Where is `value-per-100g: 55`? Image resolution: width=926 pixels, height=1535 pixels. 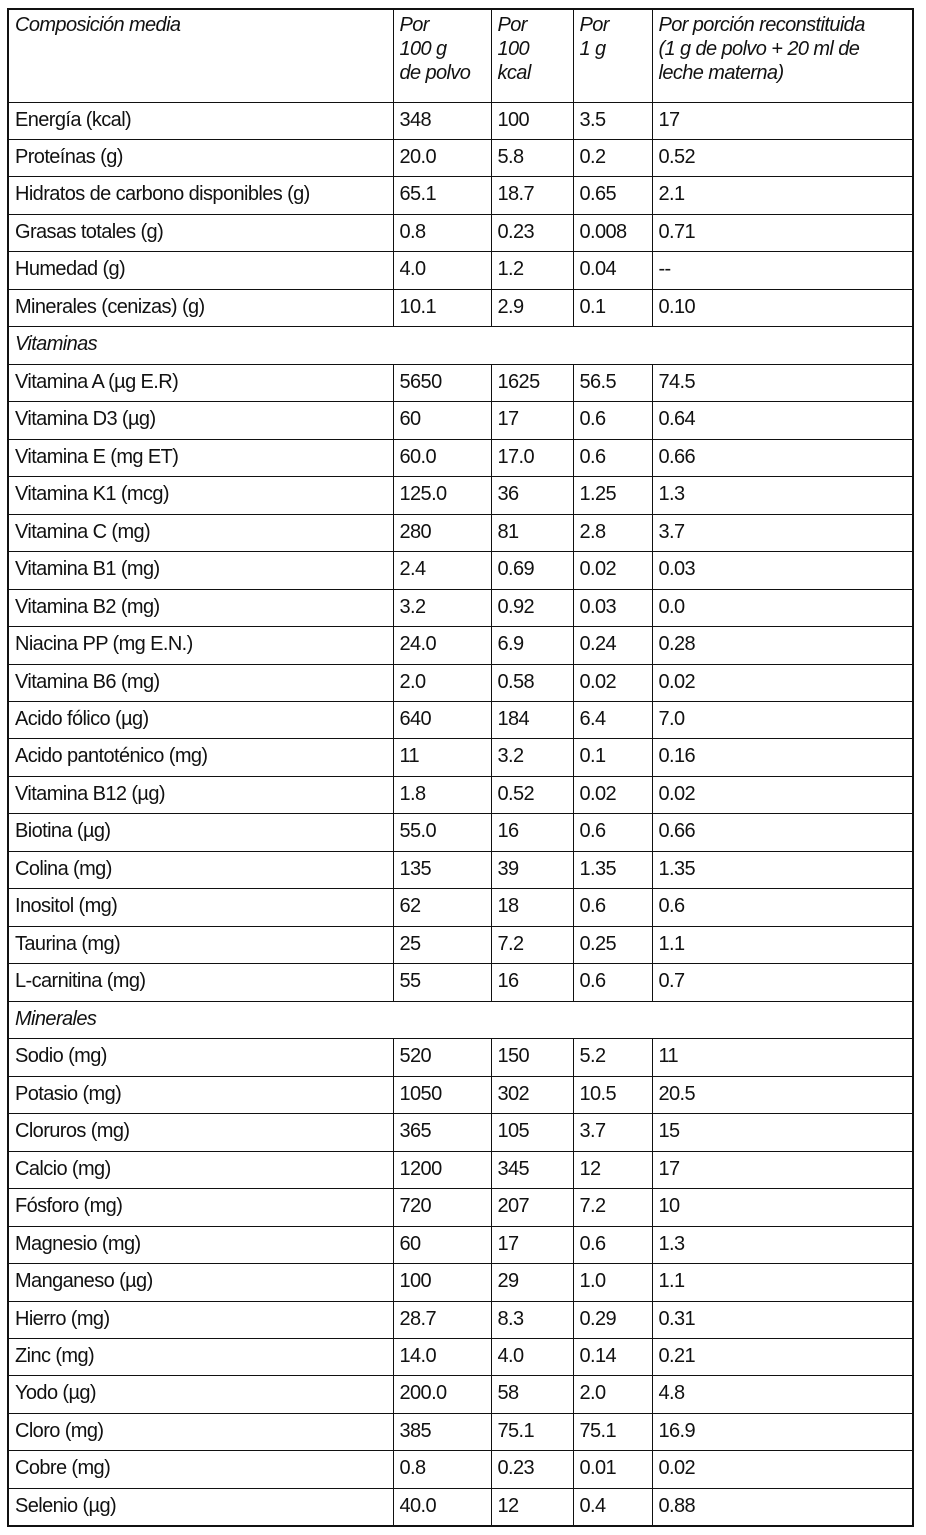
value-per-100g: 55 is located at coordinates (442, 982).